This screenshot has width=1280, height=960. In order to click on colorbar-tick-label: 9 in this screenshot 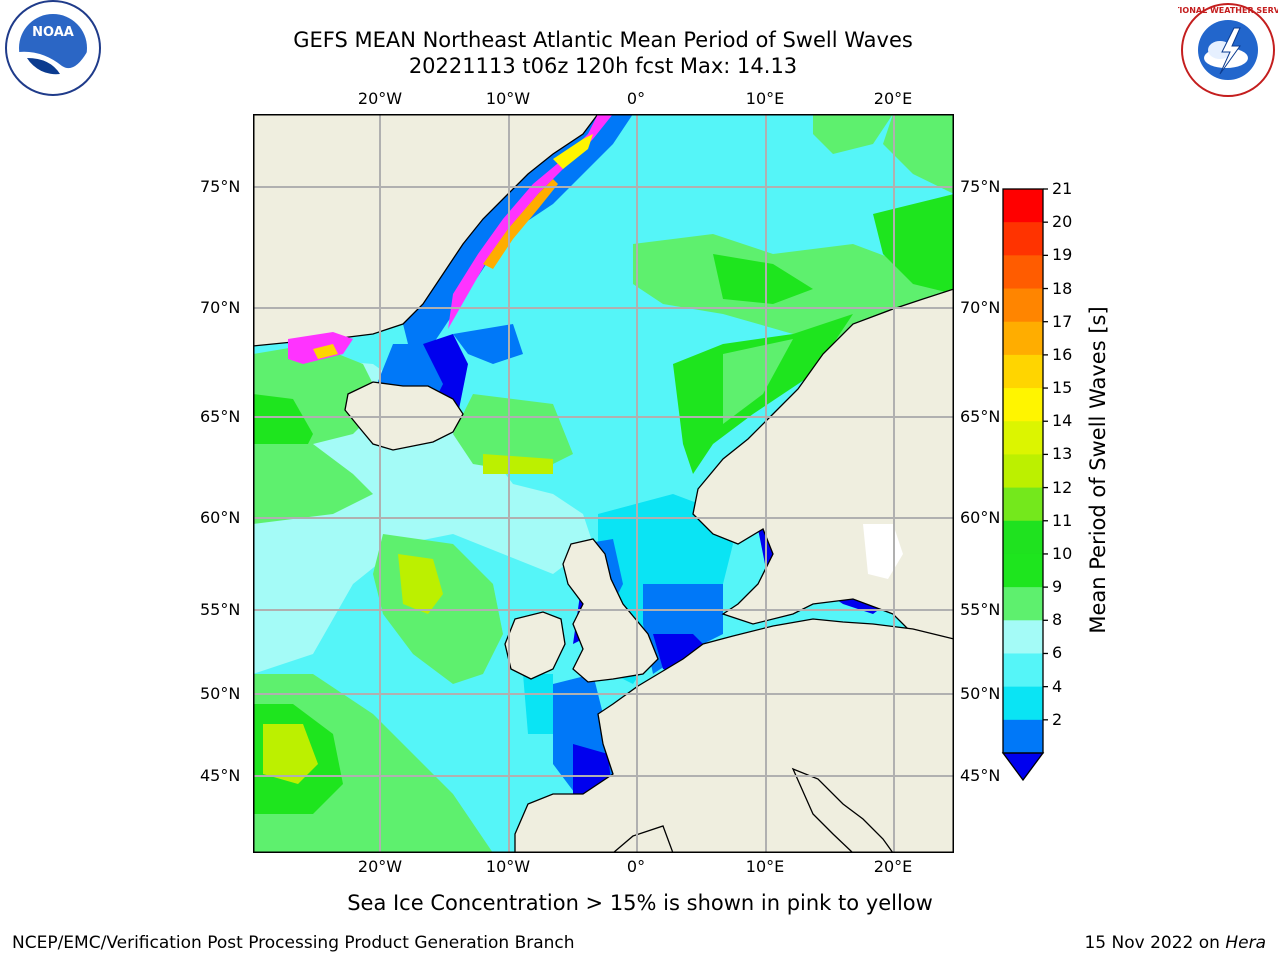, I will do `click(1057, 587)`.